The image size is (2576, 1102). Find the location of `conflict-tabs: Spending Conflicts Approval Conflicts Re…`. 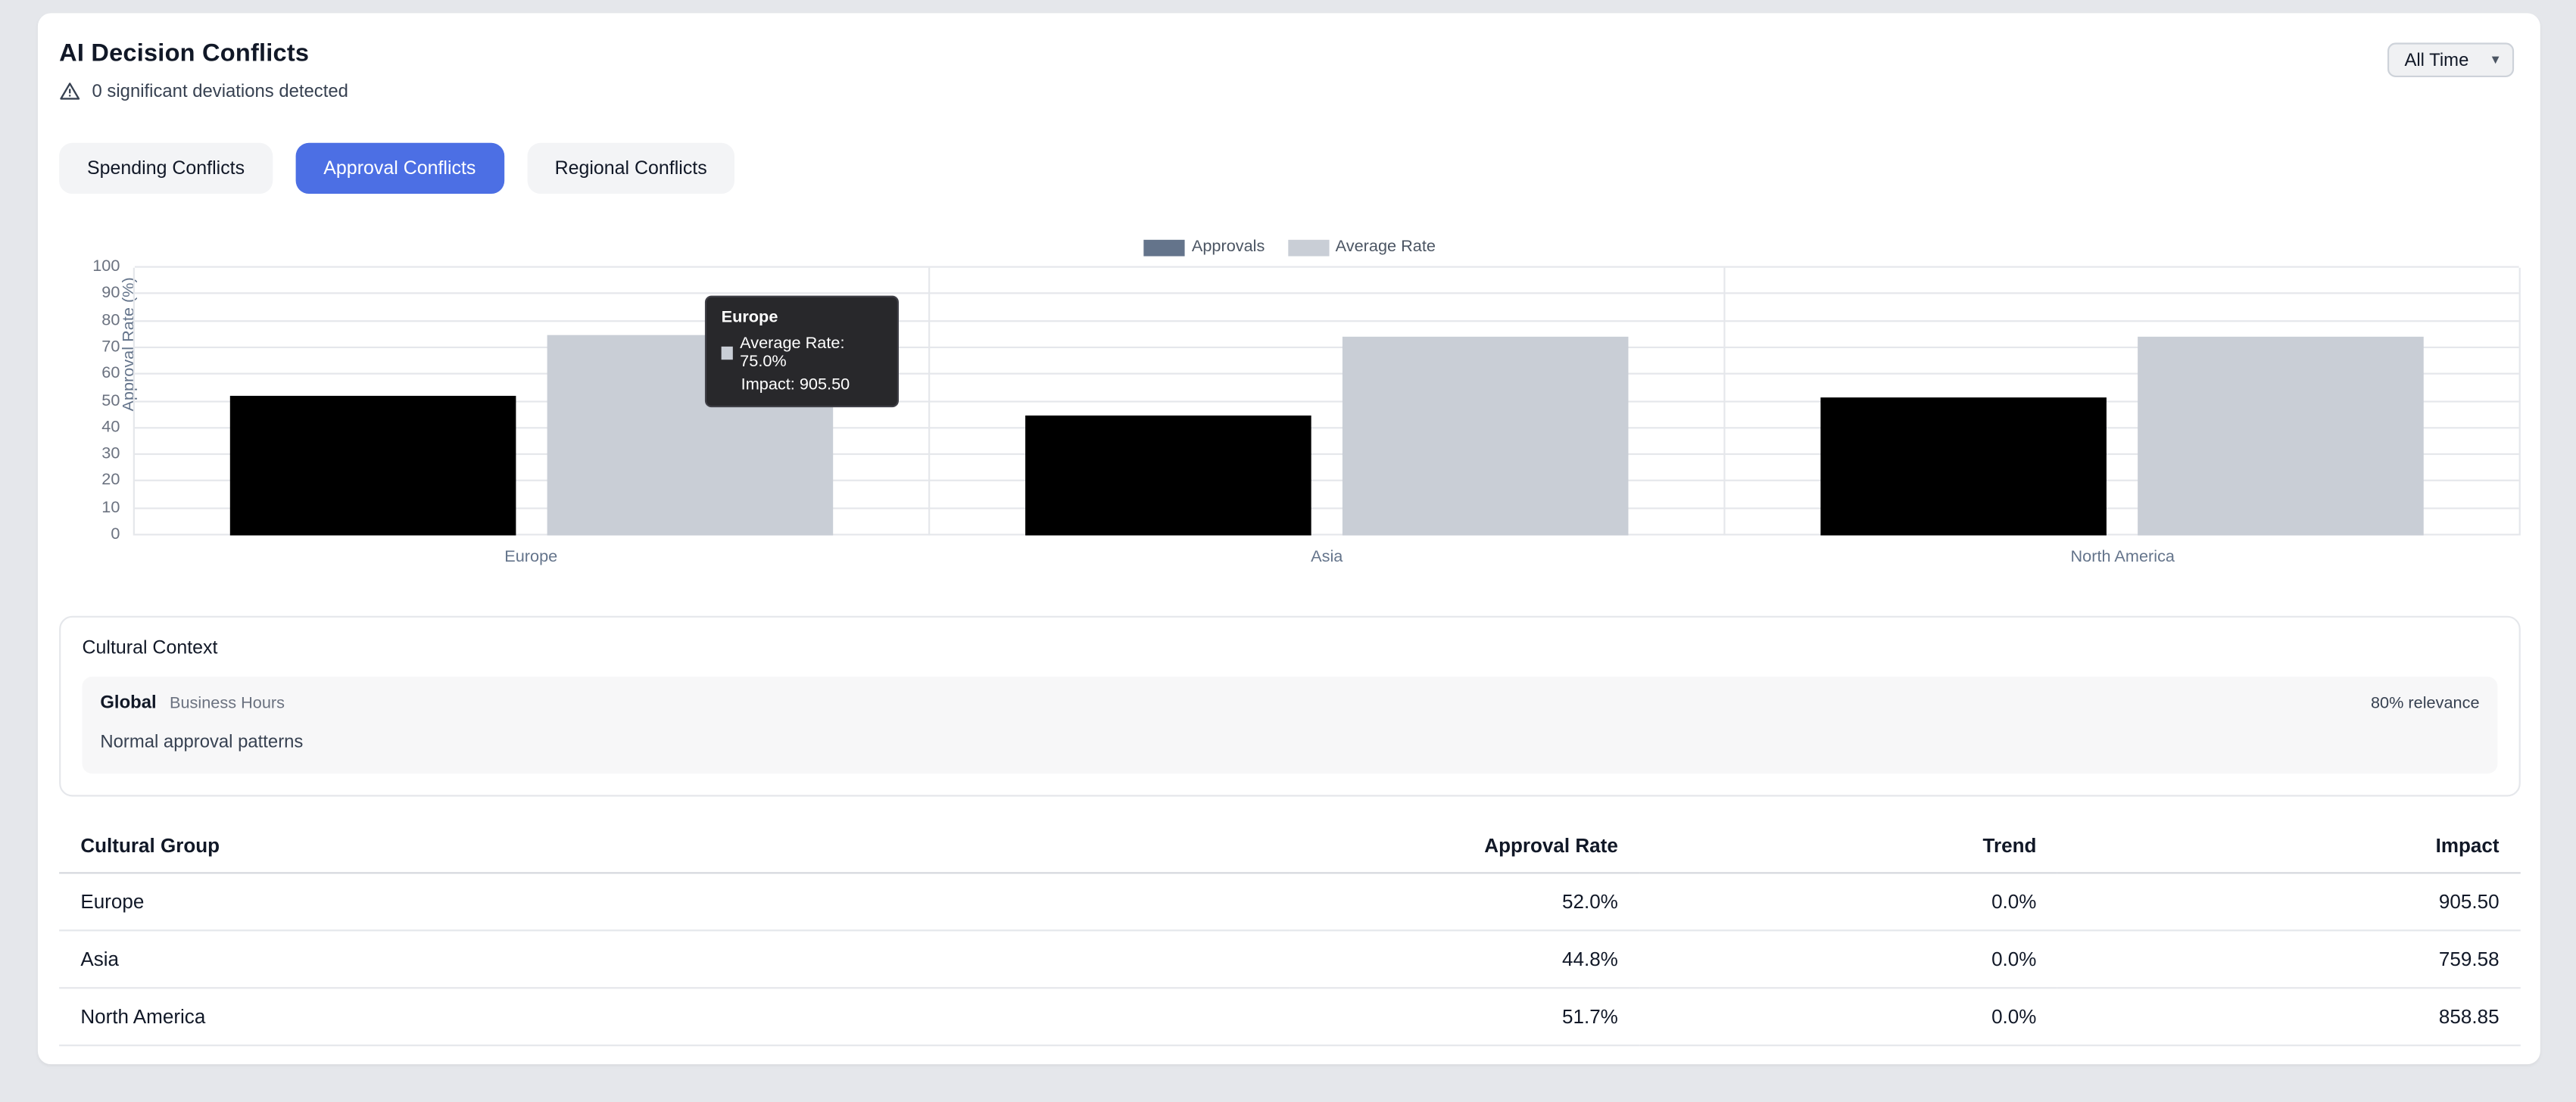

conflict-tabs: Spending Conflicts Approval Conflicts Re… is located at coordinates (1290, 168).